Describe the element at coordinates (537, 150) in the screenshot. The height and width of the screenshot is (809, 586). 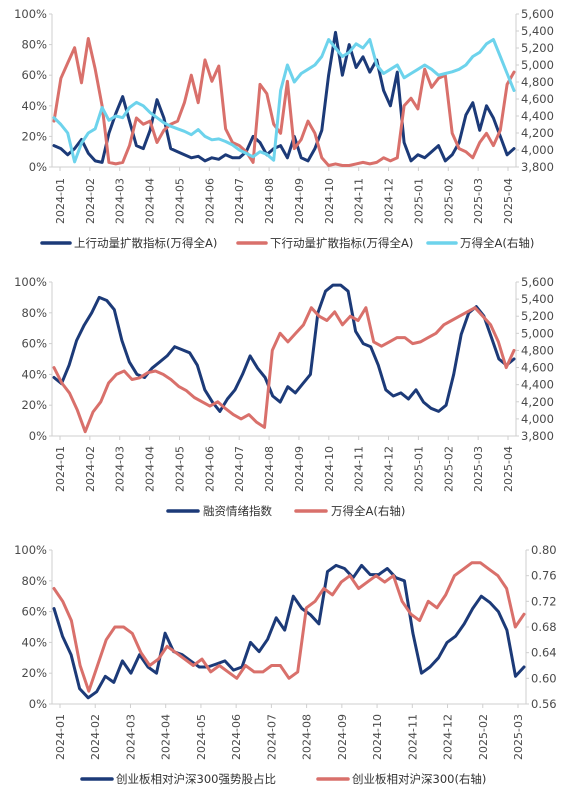
I see `y-right-tick-label: 4,000` at that location.